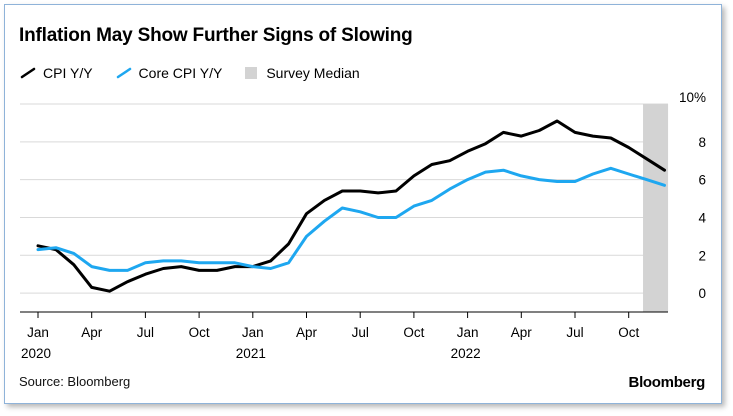  I want to click on y-tick-label: 0, so click(702, 293).